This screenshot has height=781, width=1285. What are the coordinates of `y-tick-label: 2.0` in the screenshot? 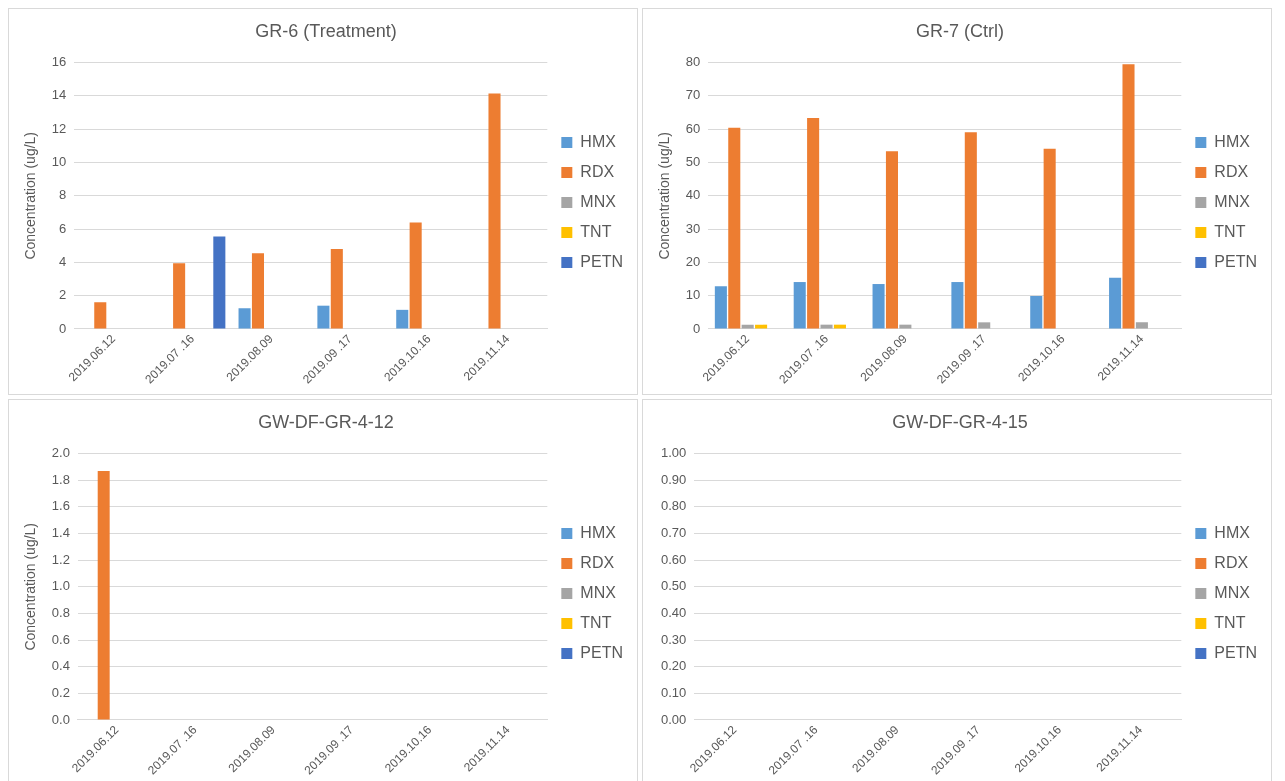 It's located at (60, 453).